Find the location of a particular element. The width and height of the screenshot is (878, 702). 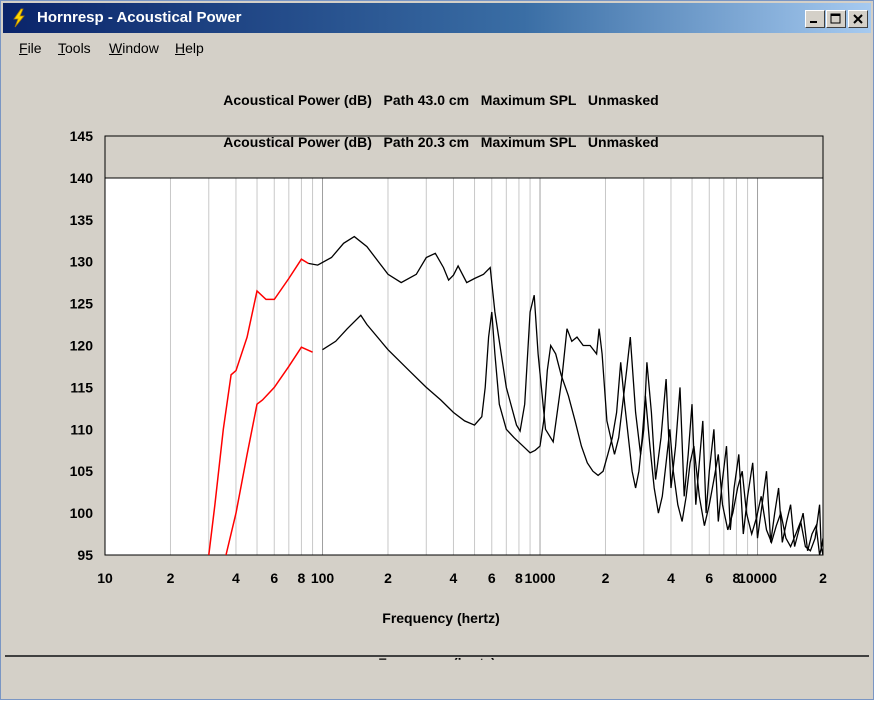

y-tick-label: 100 is located at coordinates (82, 513).